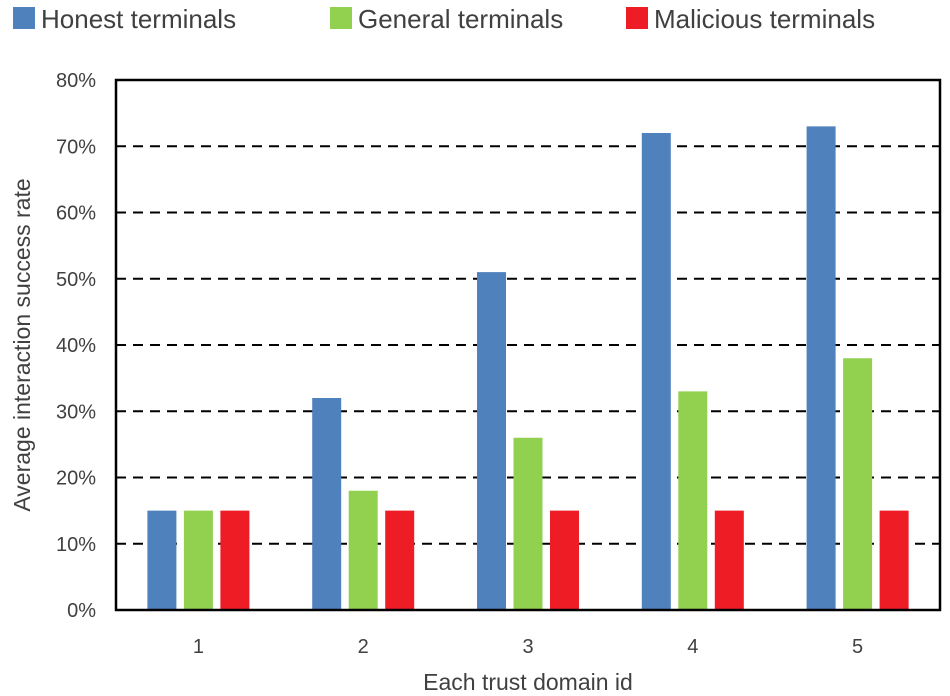 The height and width of the screenshot is (696, 950). What do you see at coordinates (528, 682) in the screenshot?
I see `x-axis-title: Each trust domain id` at bounding box center [528, 682].